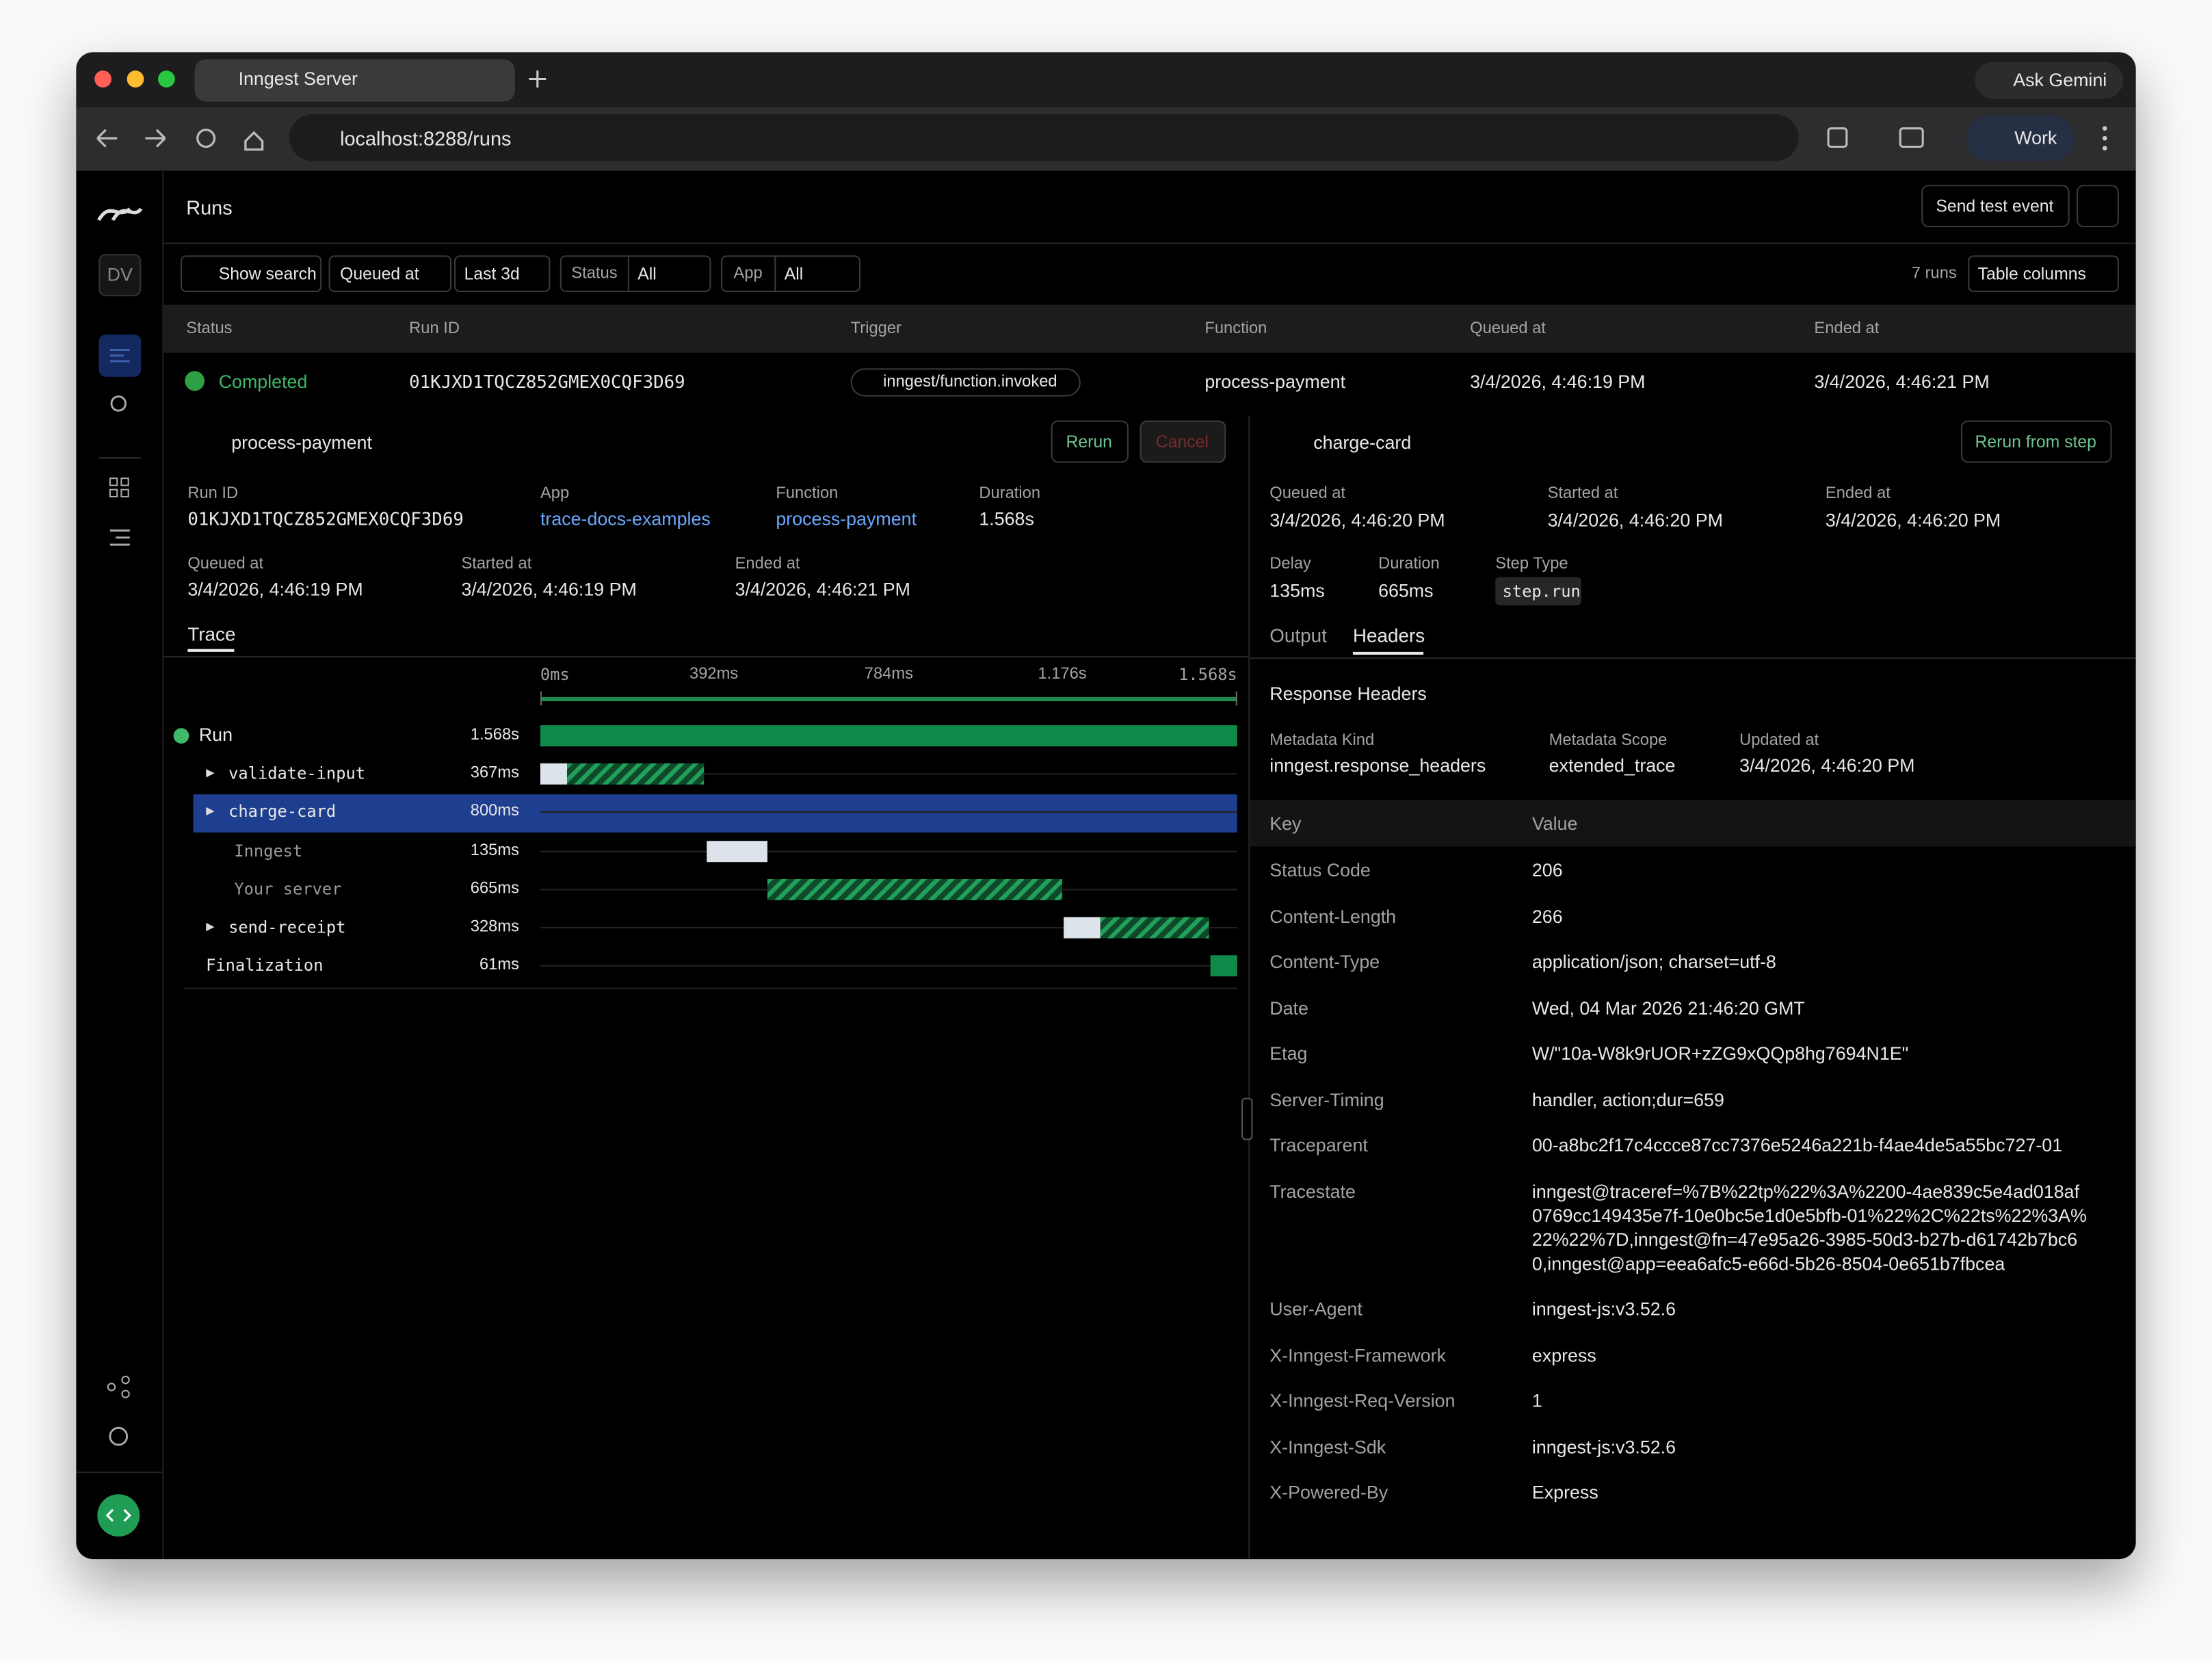 The height and width of the screenshot is (1661, 2212). What do you see at coordinates (1308, 494) in the screenshot?
I see `field-label: Queued at` at bounding box center [1308, 494].